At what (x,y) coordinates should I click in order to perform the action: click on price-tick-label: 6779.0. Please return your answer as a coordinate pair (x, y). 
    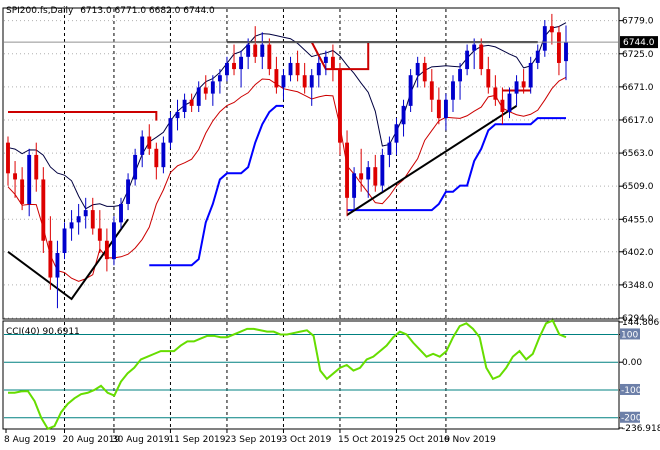
    Looking at the image, I should click on (638, 22).